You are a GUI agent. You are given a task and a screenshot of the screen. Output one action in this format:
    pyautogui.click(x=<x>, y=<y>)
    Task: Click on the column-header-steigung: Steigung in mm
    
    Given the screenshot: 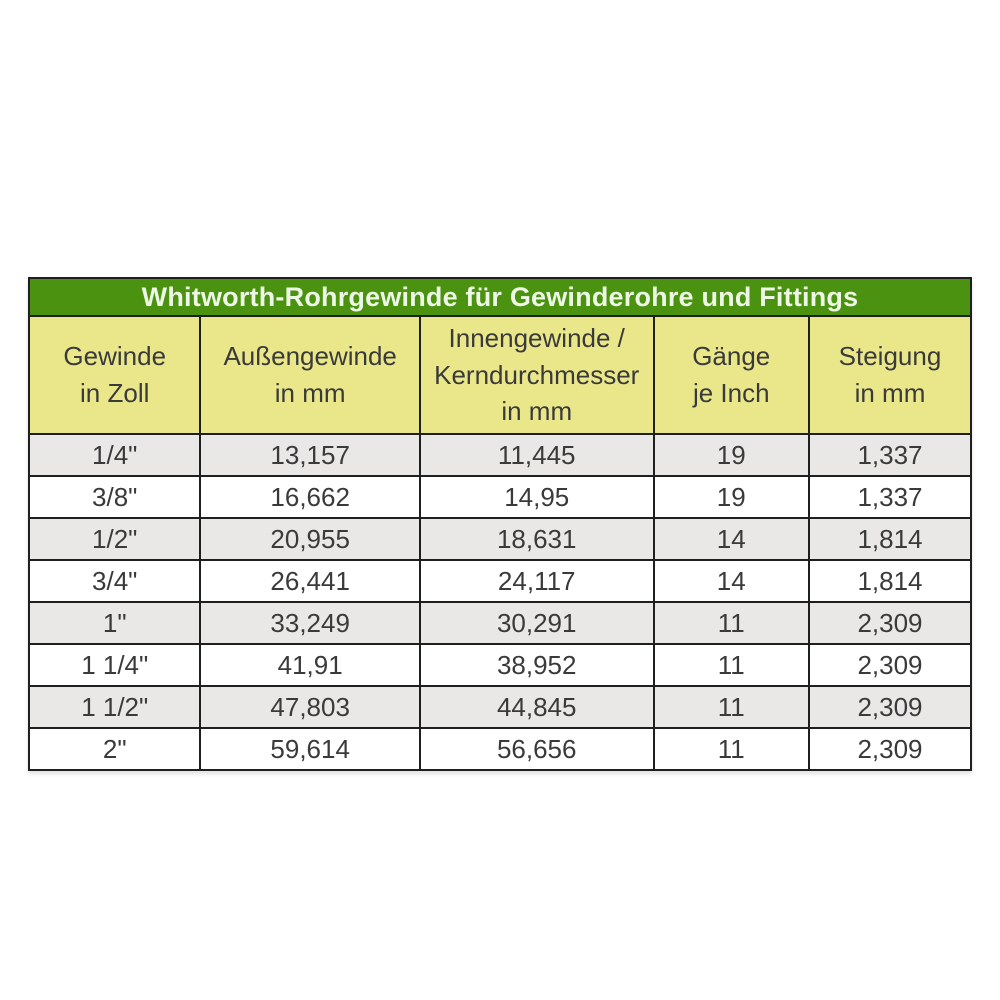 What is the action you would take?
    pyautogui.click(x=890, y=375)
    